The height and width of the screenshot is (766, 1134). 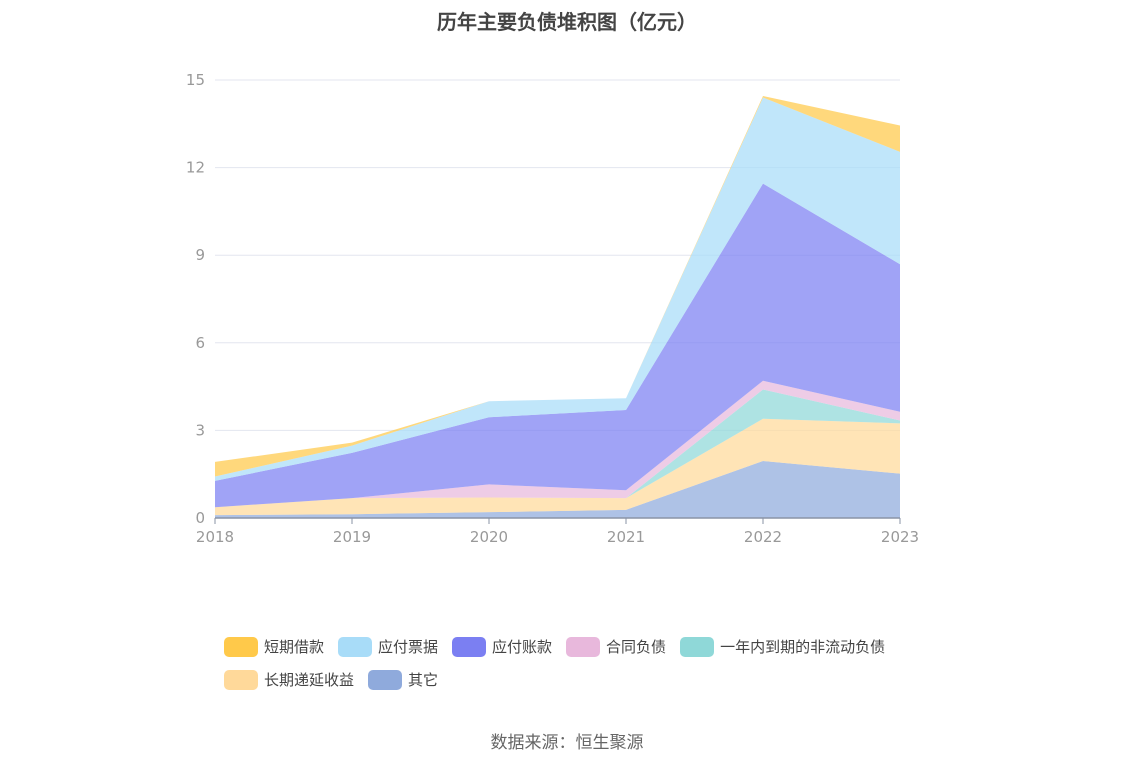 What do you see at coordinates (200, 518) in the screenshot?
I see `y-tick-label: 0` at bounding box center [200, 518].